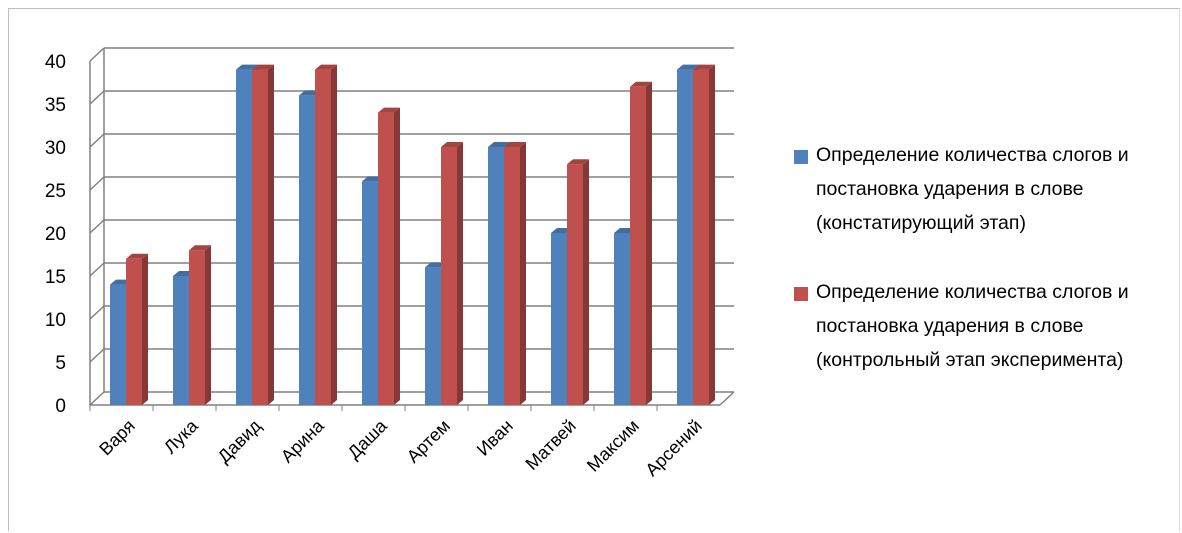  Describe the element at coordinates (551, 445) in the screenshot. I see `x-category-label: Матвей` at that location.